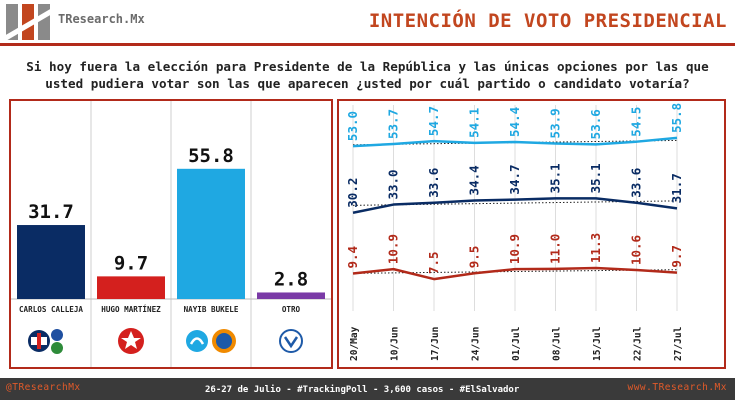 Image resolution: width=735 pixels, height=400 pixels. What do you see at coordinates (433, 121) in the screenshot?
I see `data-label: 54.7` at bounding box center [433, 121].